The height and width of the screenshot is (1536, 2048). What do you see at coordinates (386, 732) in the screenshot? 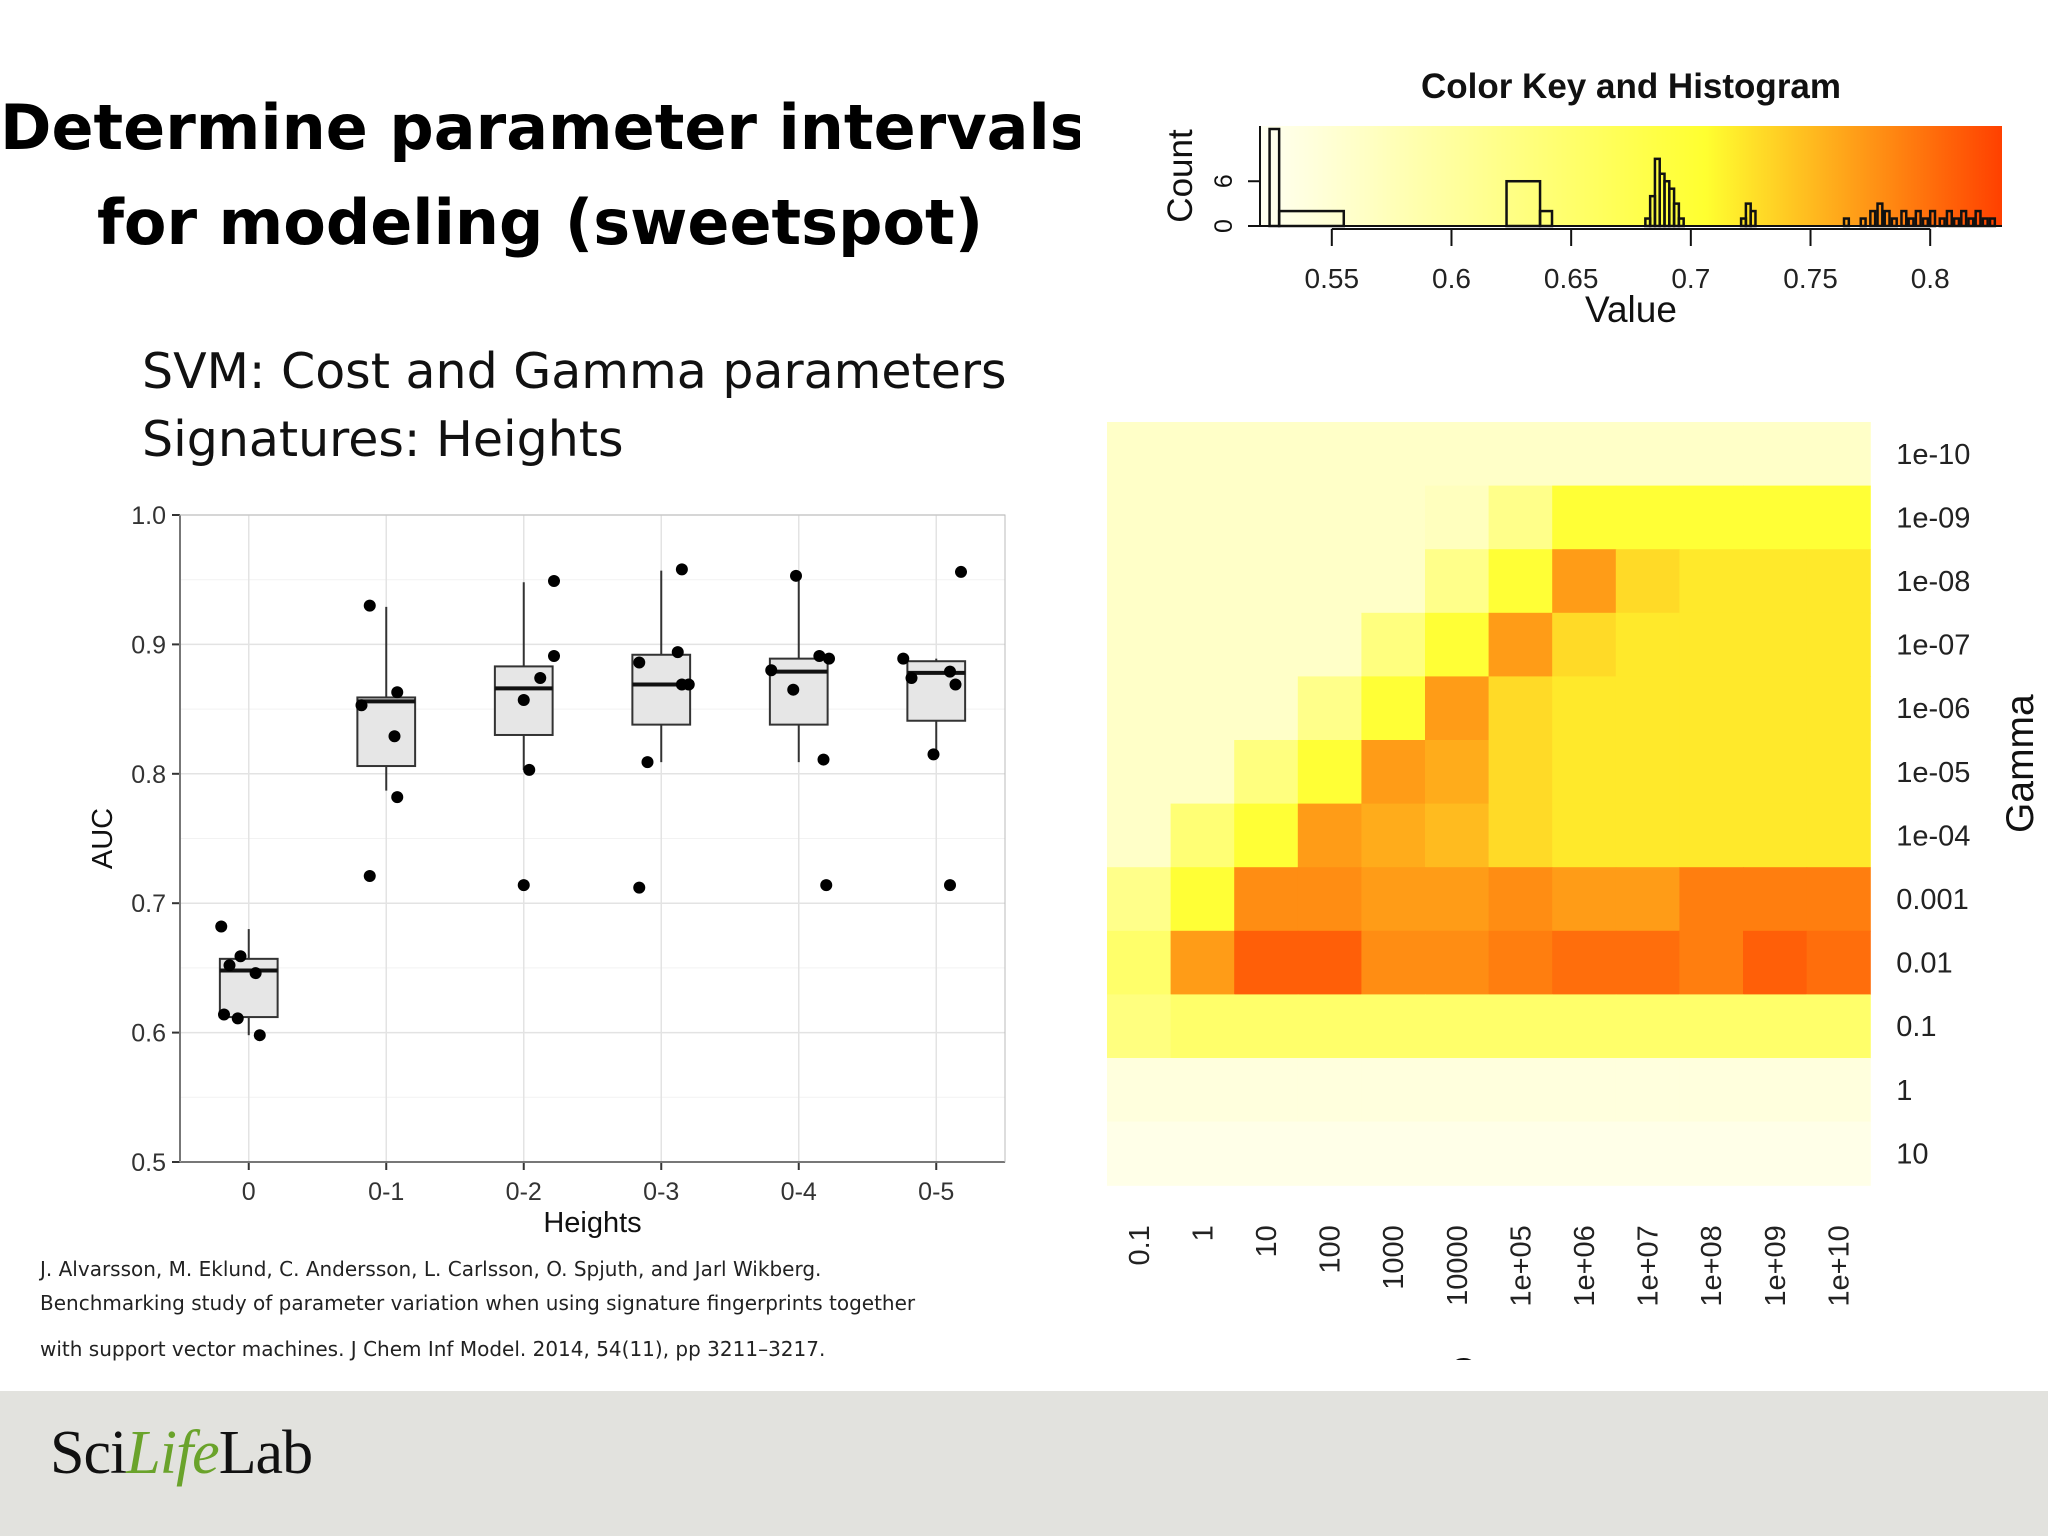
I see `box-iqr` at bounding box center [386, 732].